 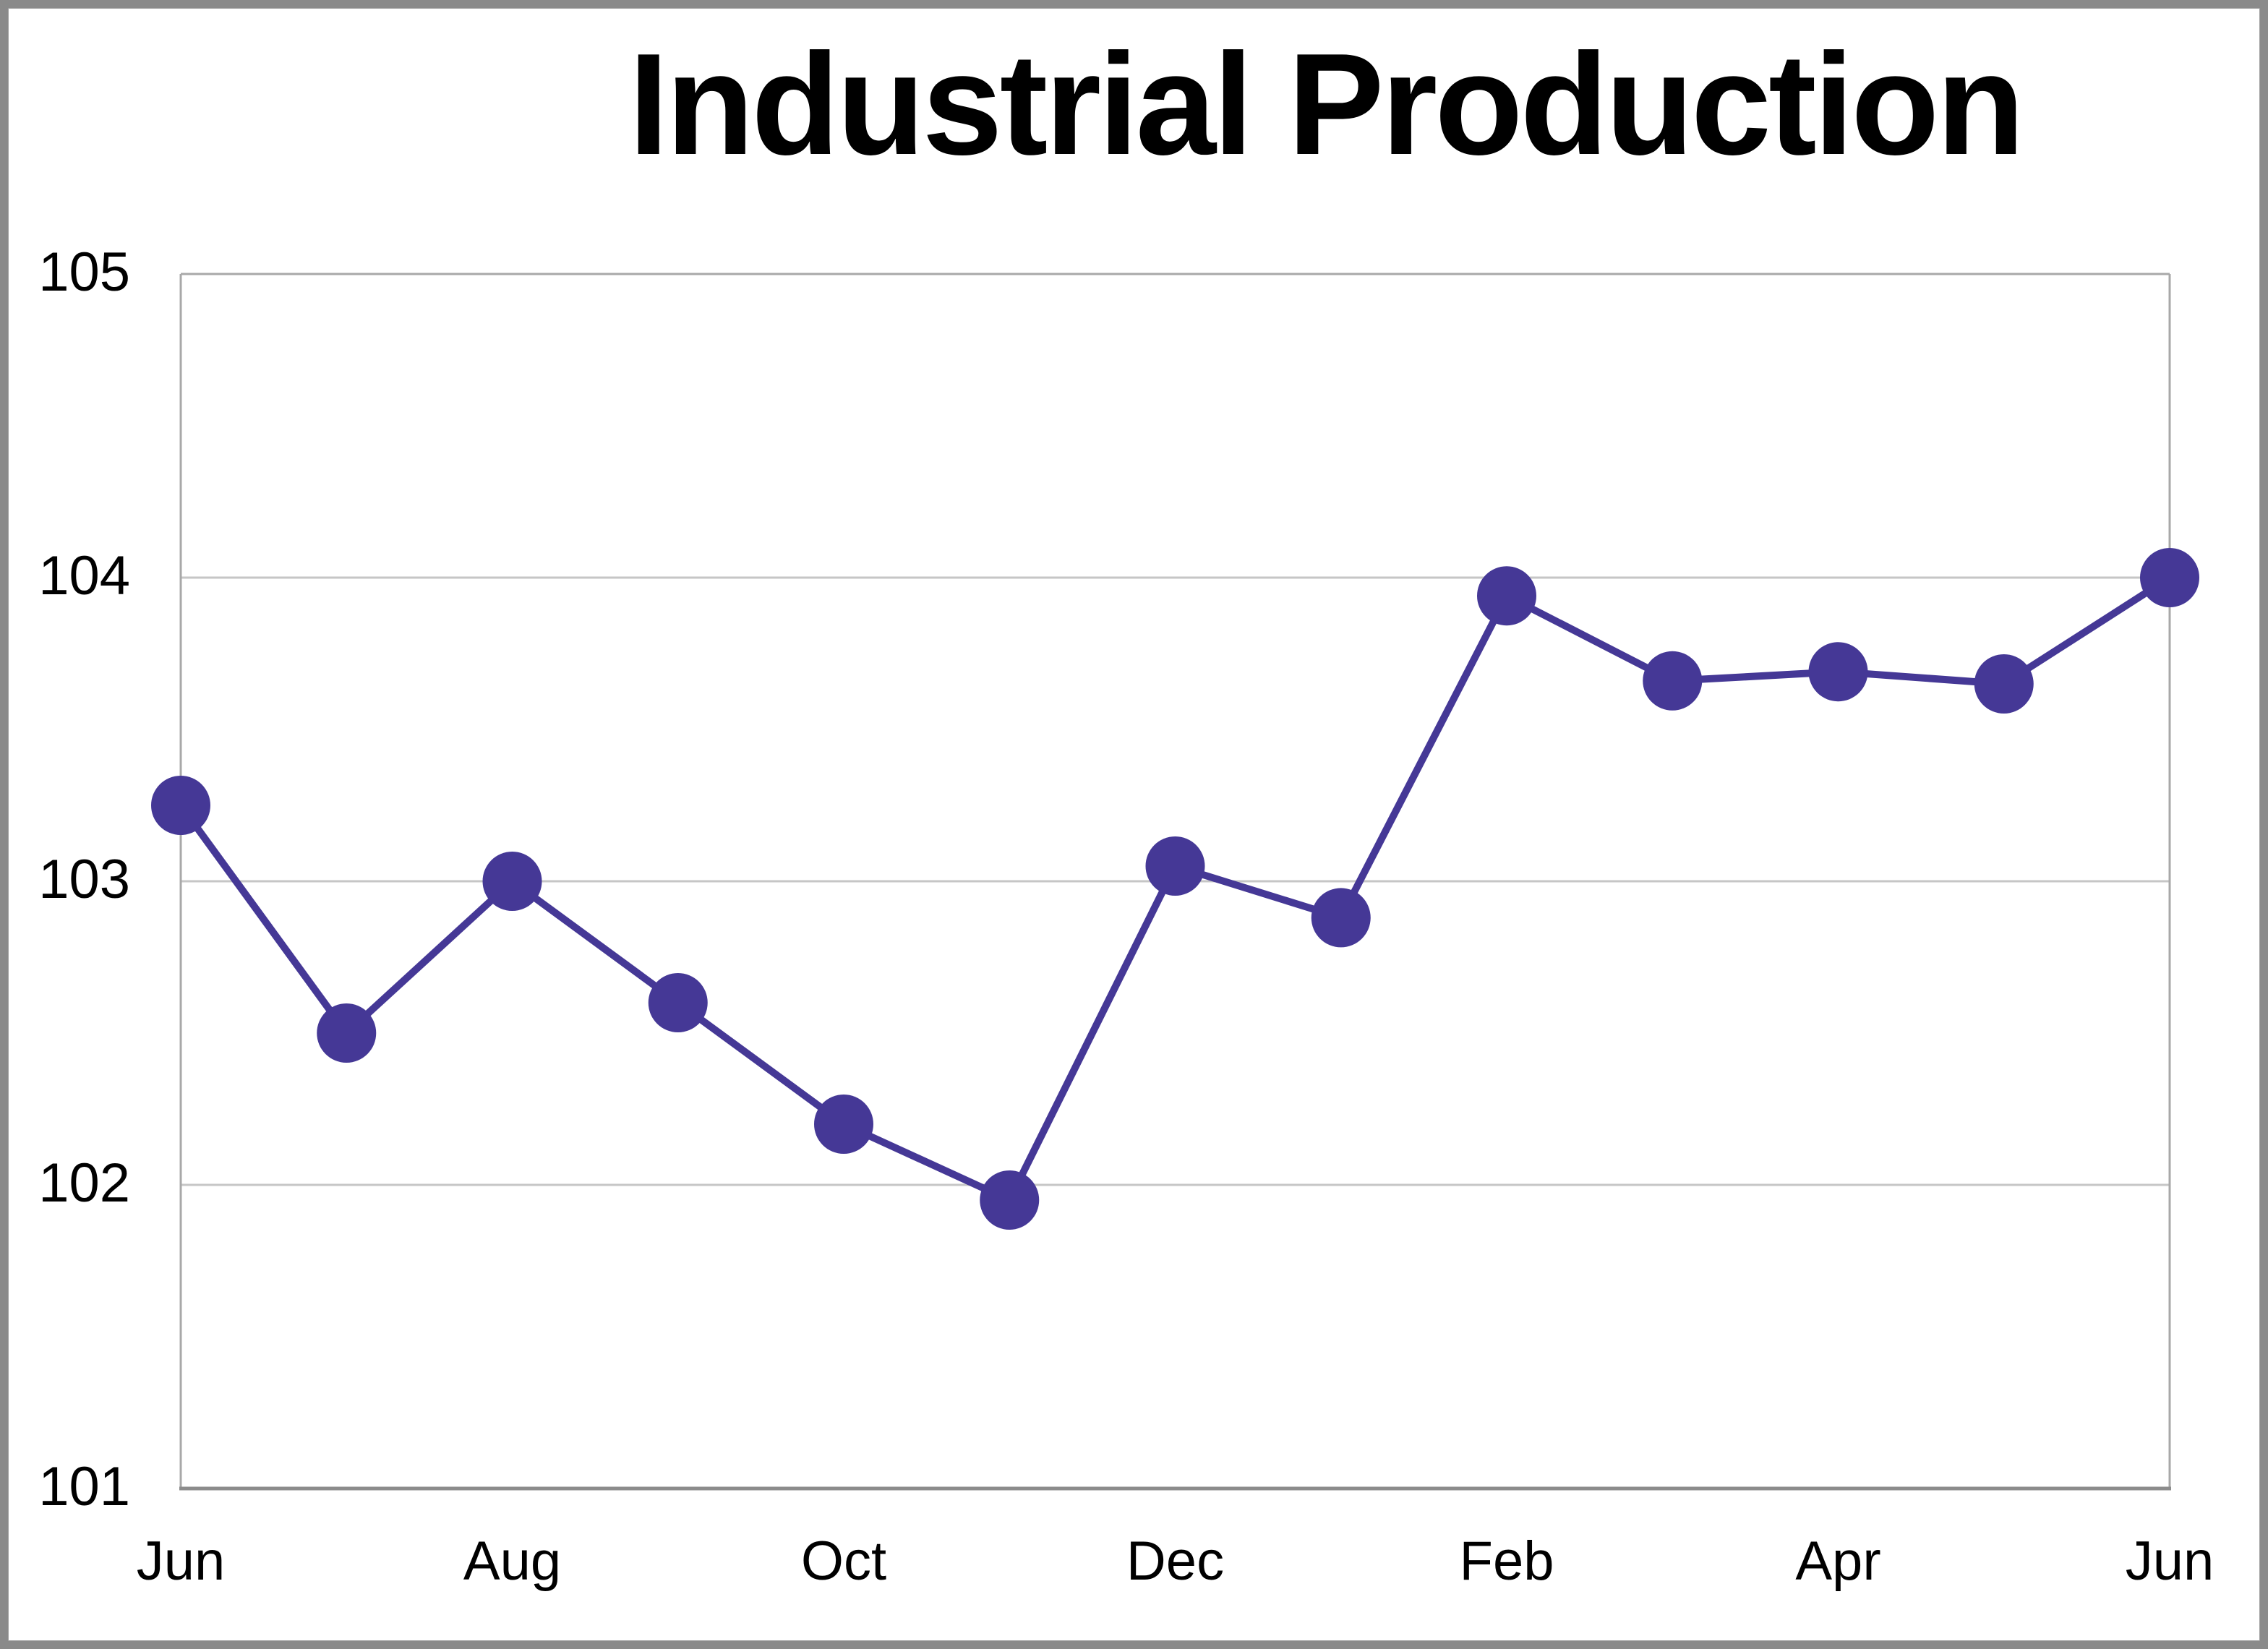 What do you see at coordinates (512, 1561) in the screenshot?
I see `x-tick-label: Aug` at bounding box center [512, 1561].